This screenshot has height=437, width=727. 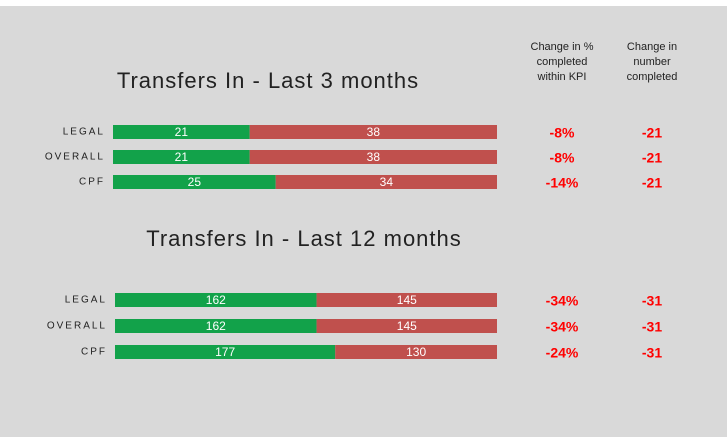 I want to click on change-pct: -24%, so click(x=562, y=353).